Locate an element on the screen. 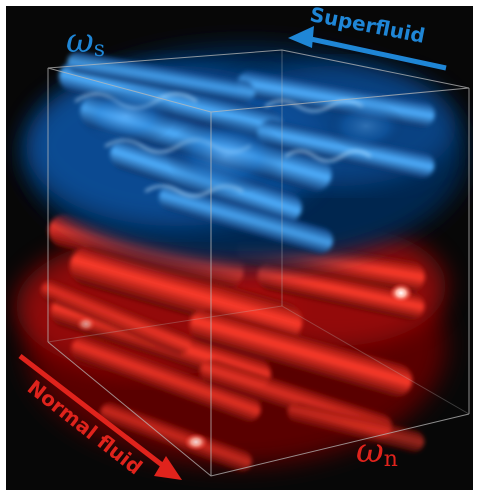  arrow-down-right-icon is located at coordinates (100, 417).